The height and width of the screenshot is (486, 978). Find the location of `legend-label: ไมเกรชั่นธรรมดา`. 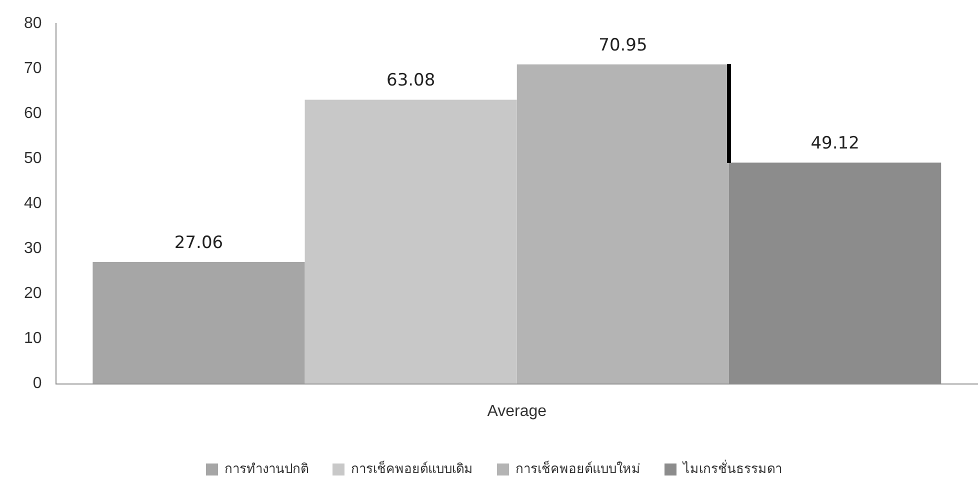

legend-label: ไมเกรชั่นธรรมดา is located at coordinates (732, 468).